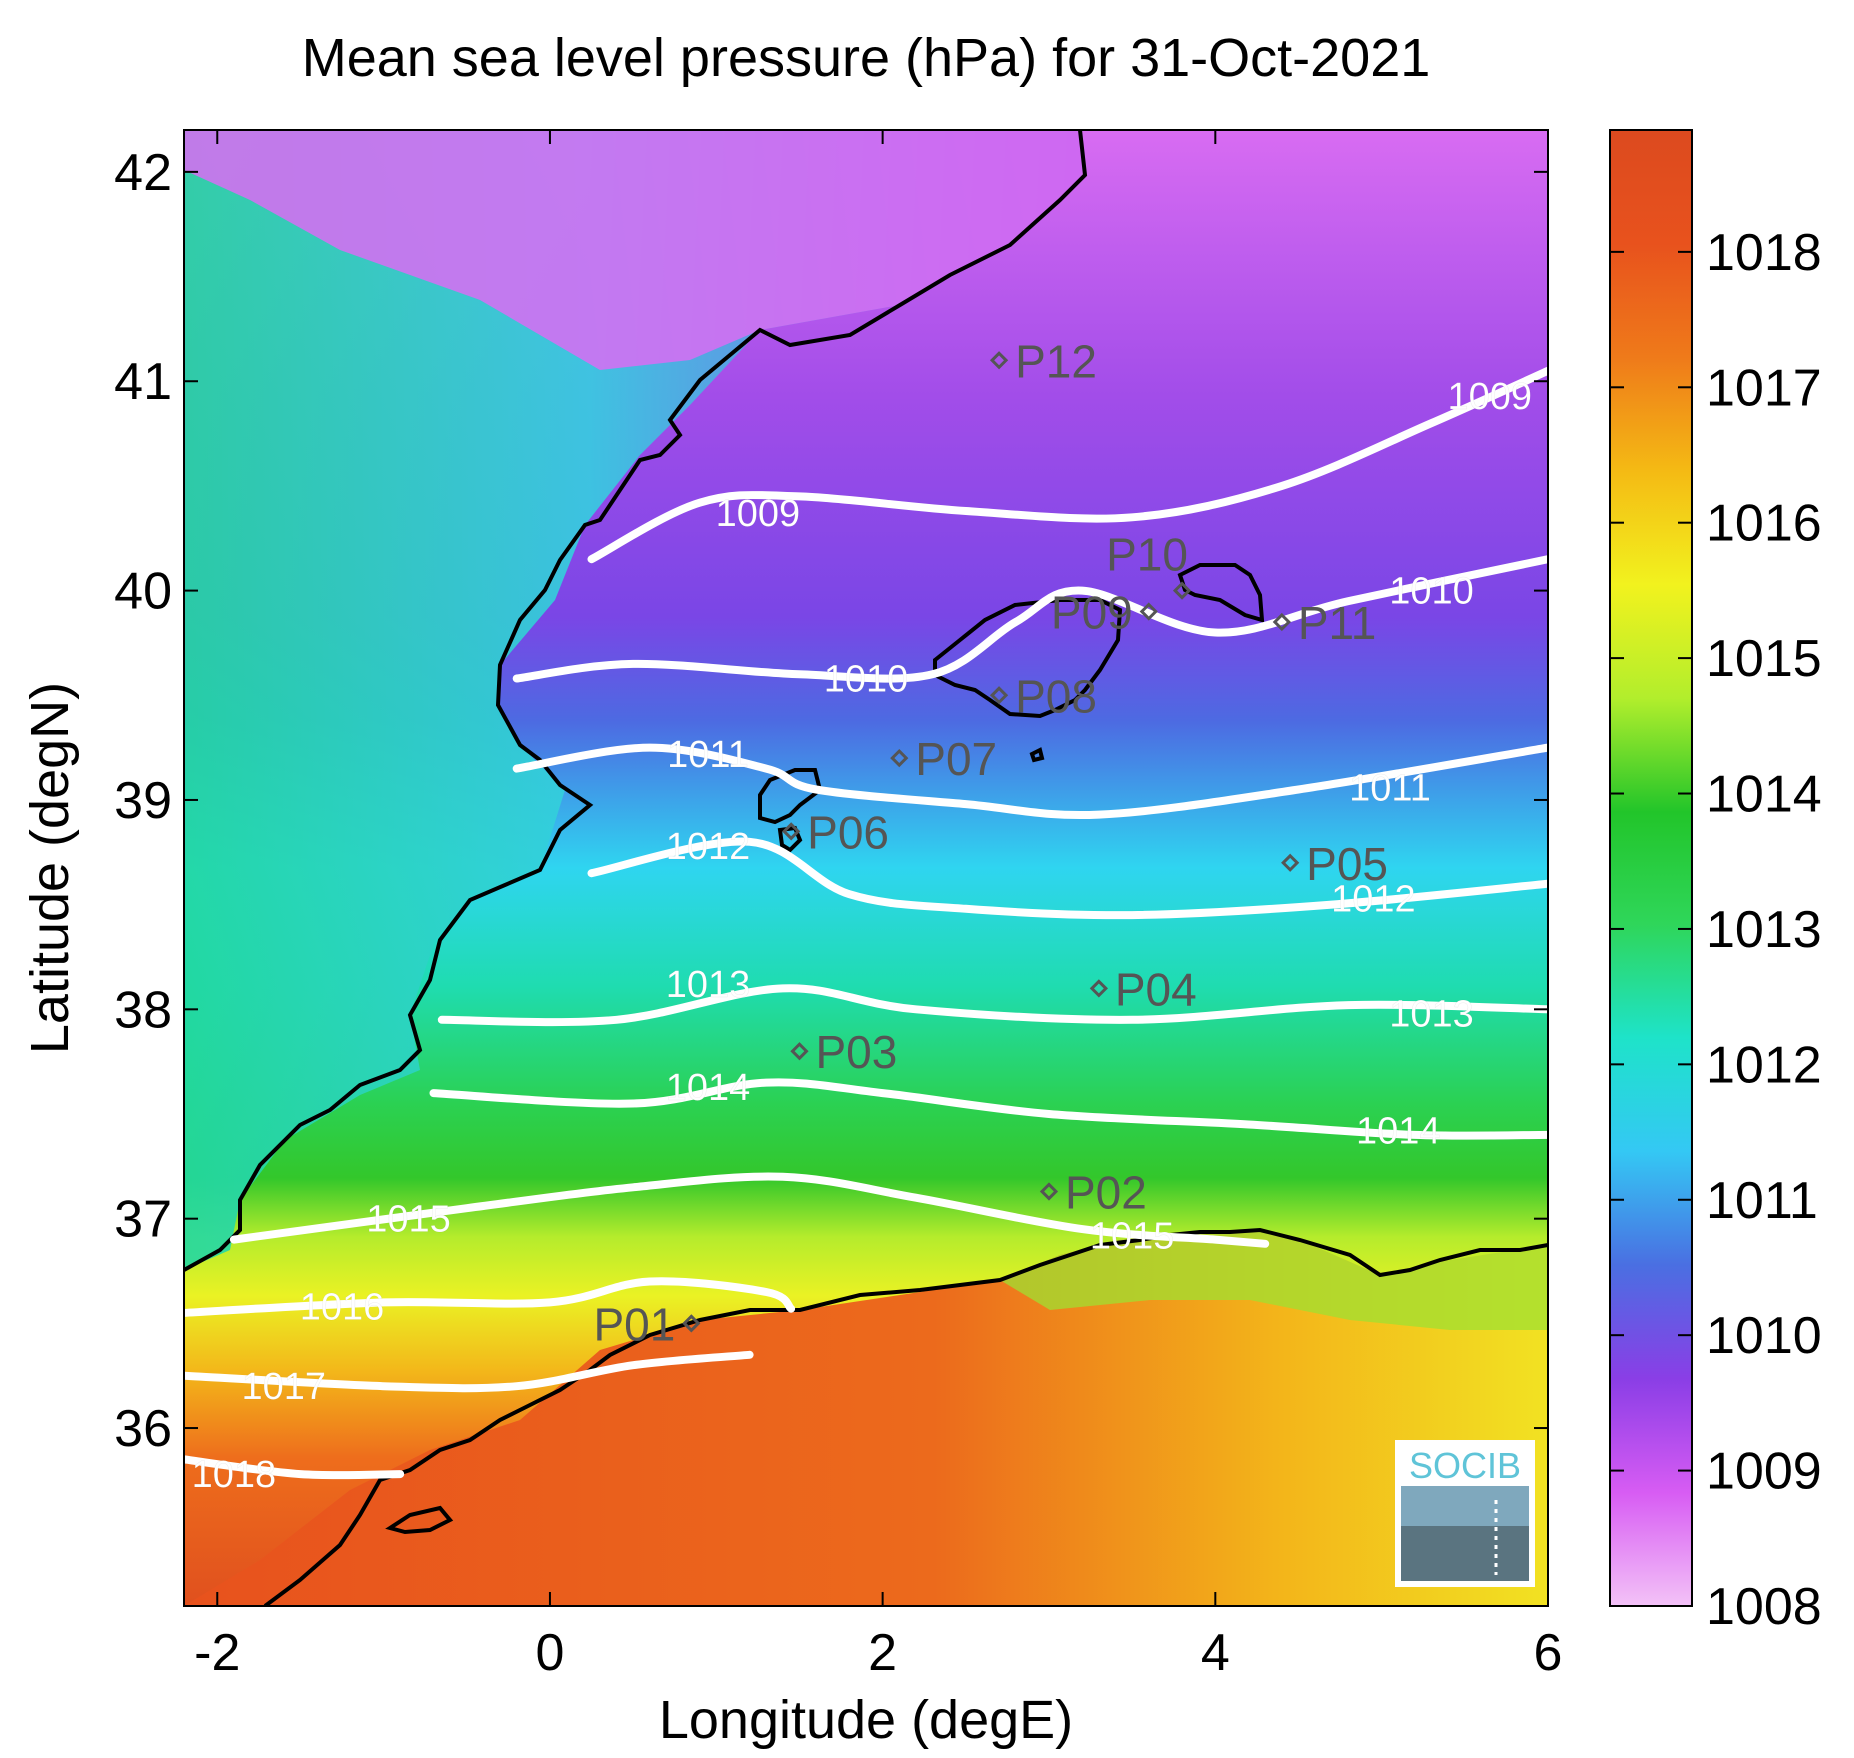  I want to click on station-marker-P02, so click(1049, 1191).